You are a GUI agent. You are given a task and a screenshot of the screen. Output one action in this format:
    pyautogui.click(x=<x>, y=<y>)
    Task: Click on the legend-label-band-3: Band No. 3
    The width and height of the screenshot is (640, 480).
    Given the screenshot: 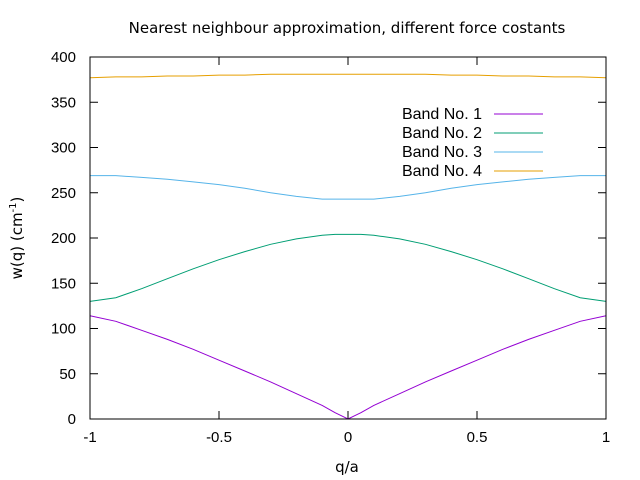 What is the action you would take?
    pyautogui.click(x=442, y=152)
    